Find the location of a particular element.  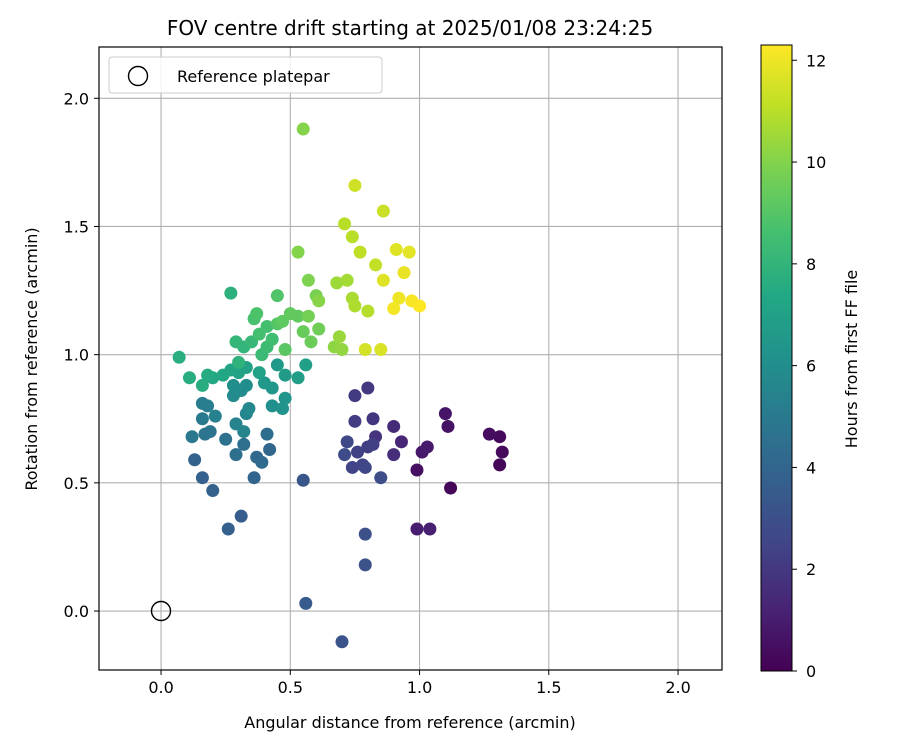

x-tick-label: 0.5 is located at coordinates (290, 687).